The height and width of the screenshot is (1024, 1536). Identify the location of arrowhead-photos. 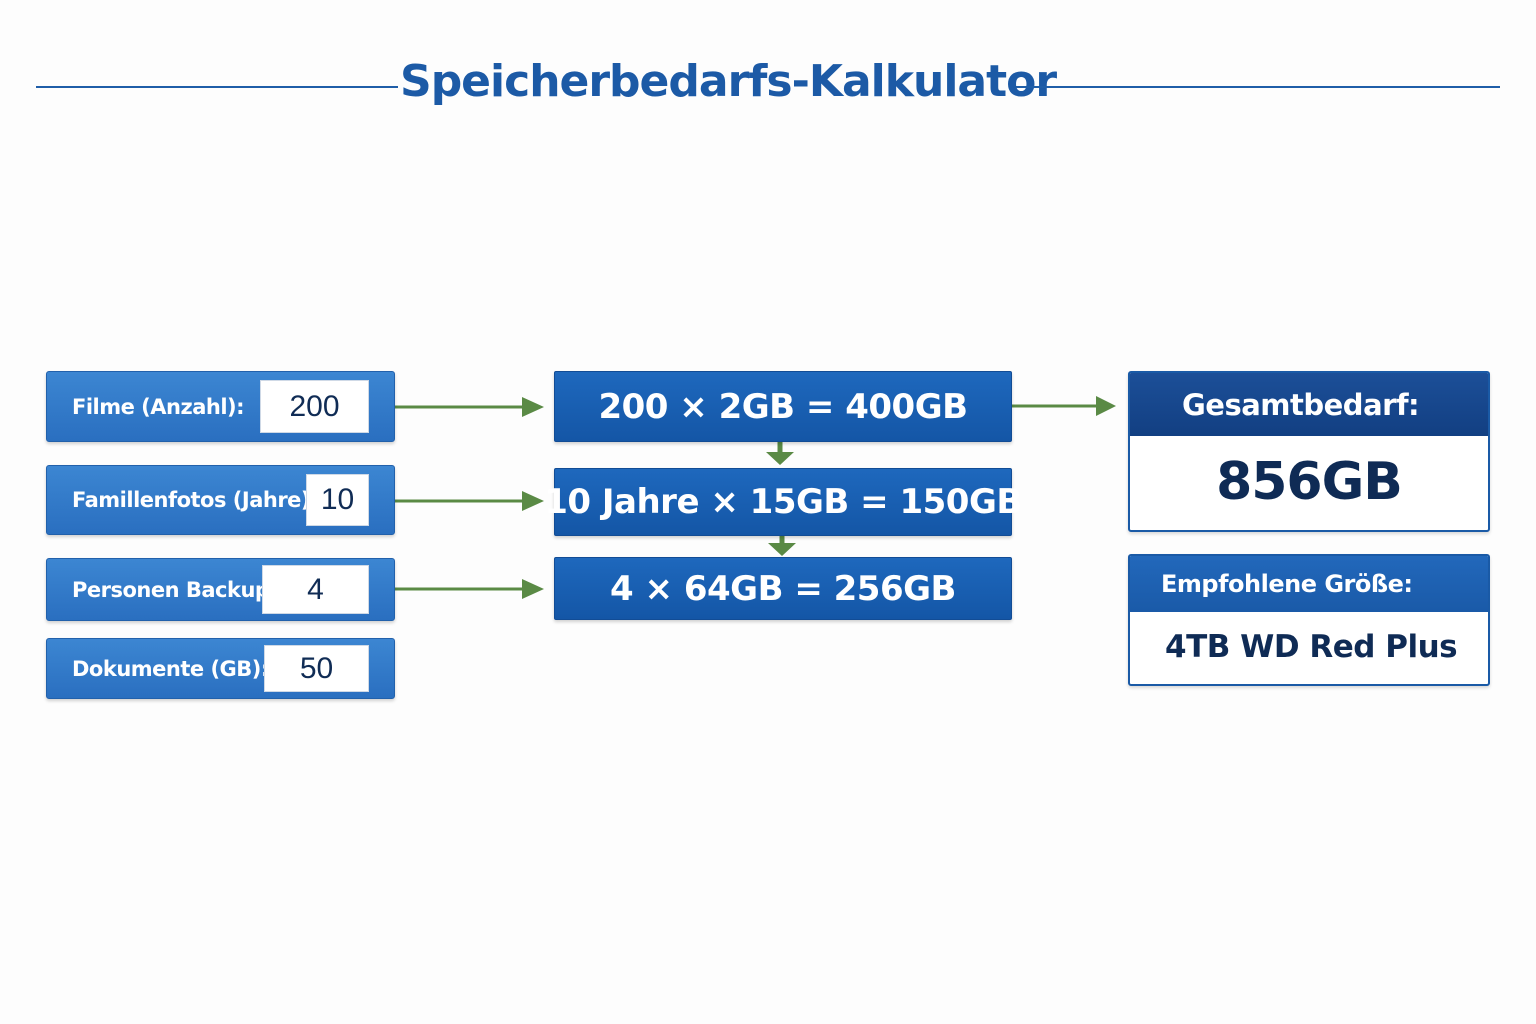
(533, 501).